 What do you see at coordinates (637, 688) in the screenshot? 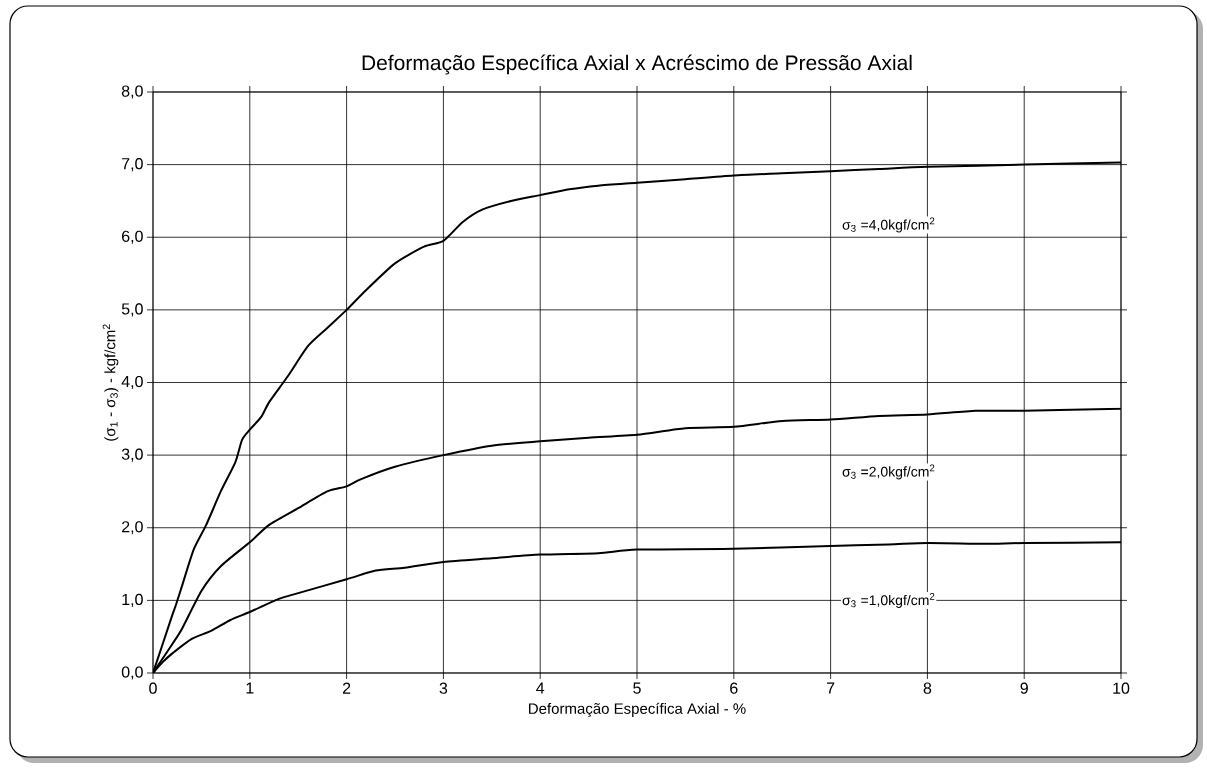
I see `x-tick-label: 5` at bounding box center [637, 688].